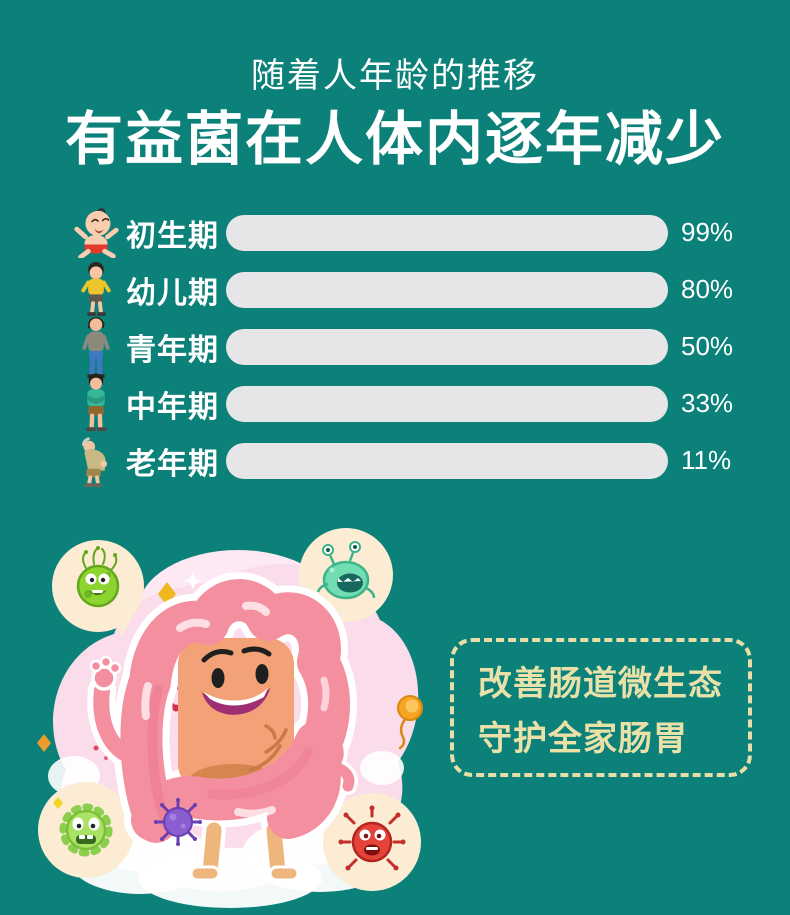 The image size is (790, 915). I want to click on callout-box: 改善肠道微生态 守护全家肠胃, so click(601, 707).